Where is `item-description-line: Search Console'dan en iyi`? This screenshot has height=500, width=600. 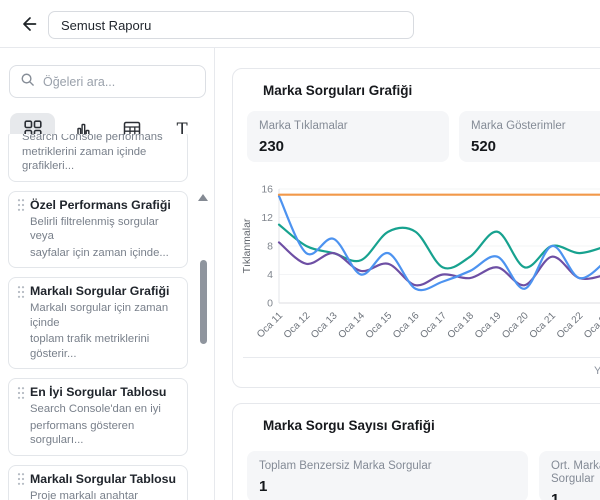
item-description-line: Search Console'dan en iyi is located at coordinates (95, 409).